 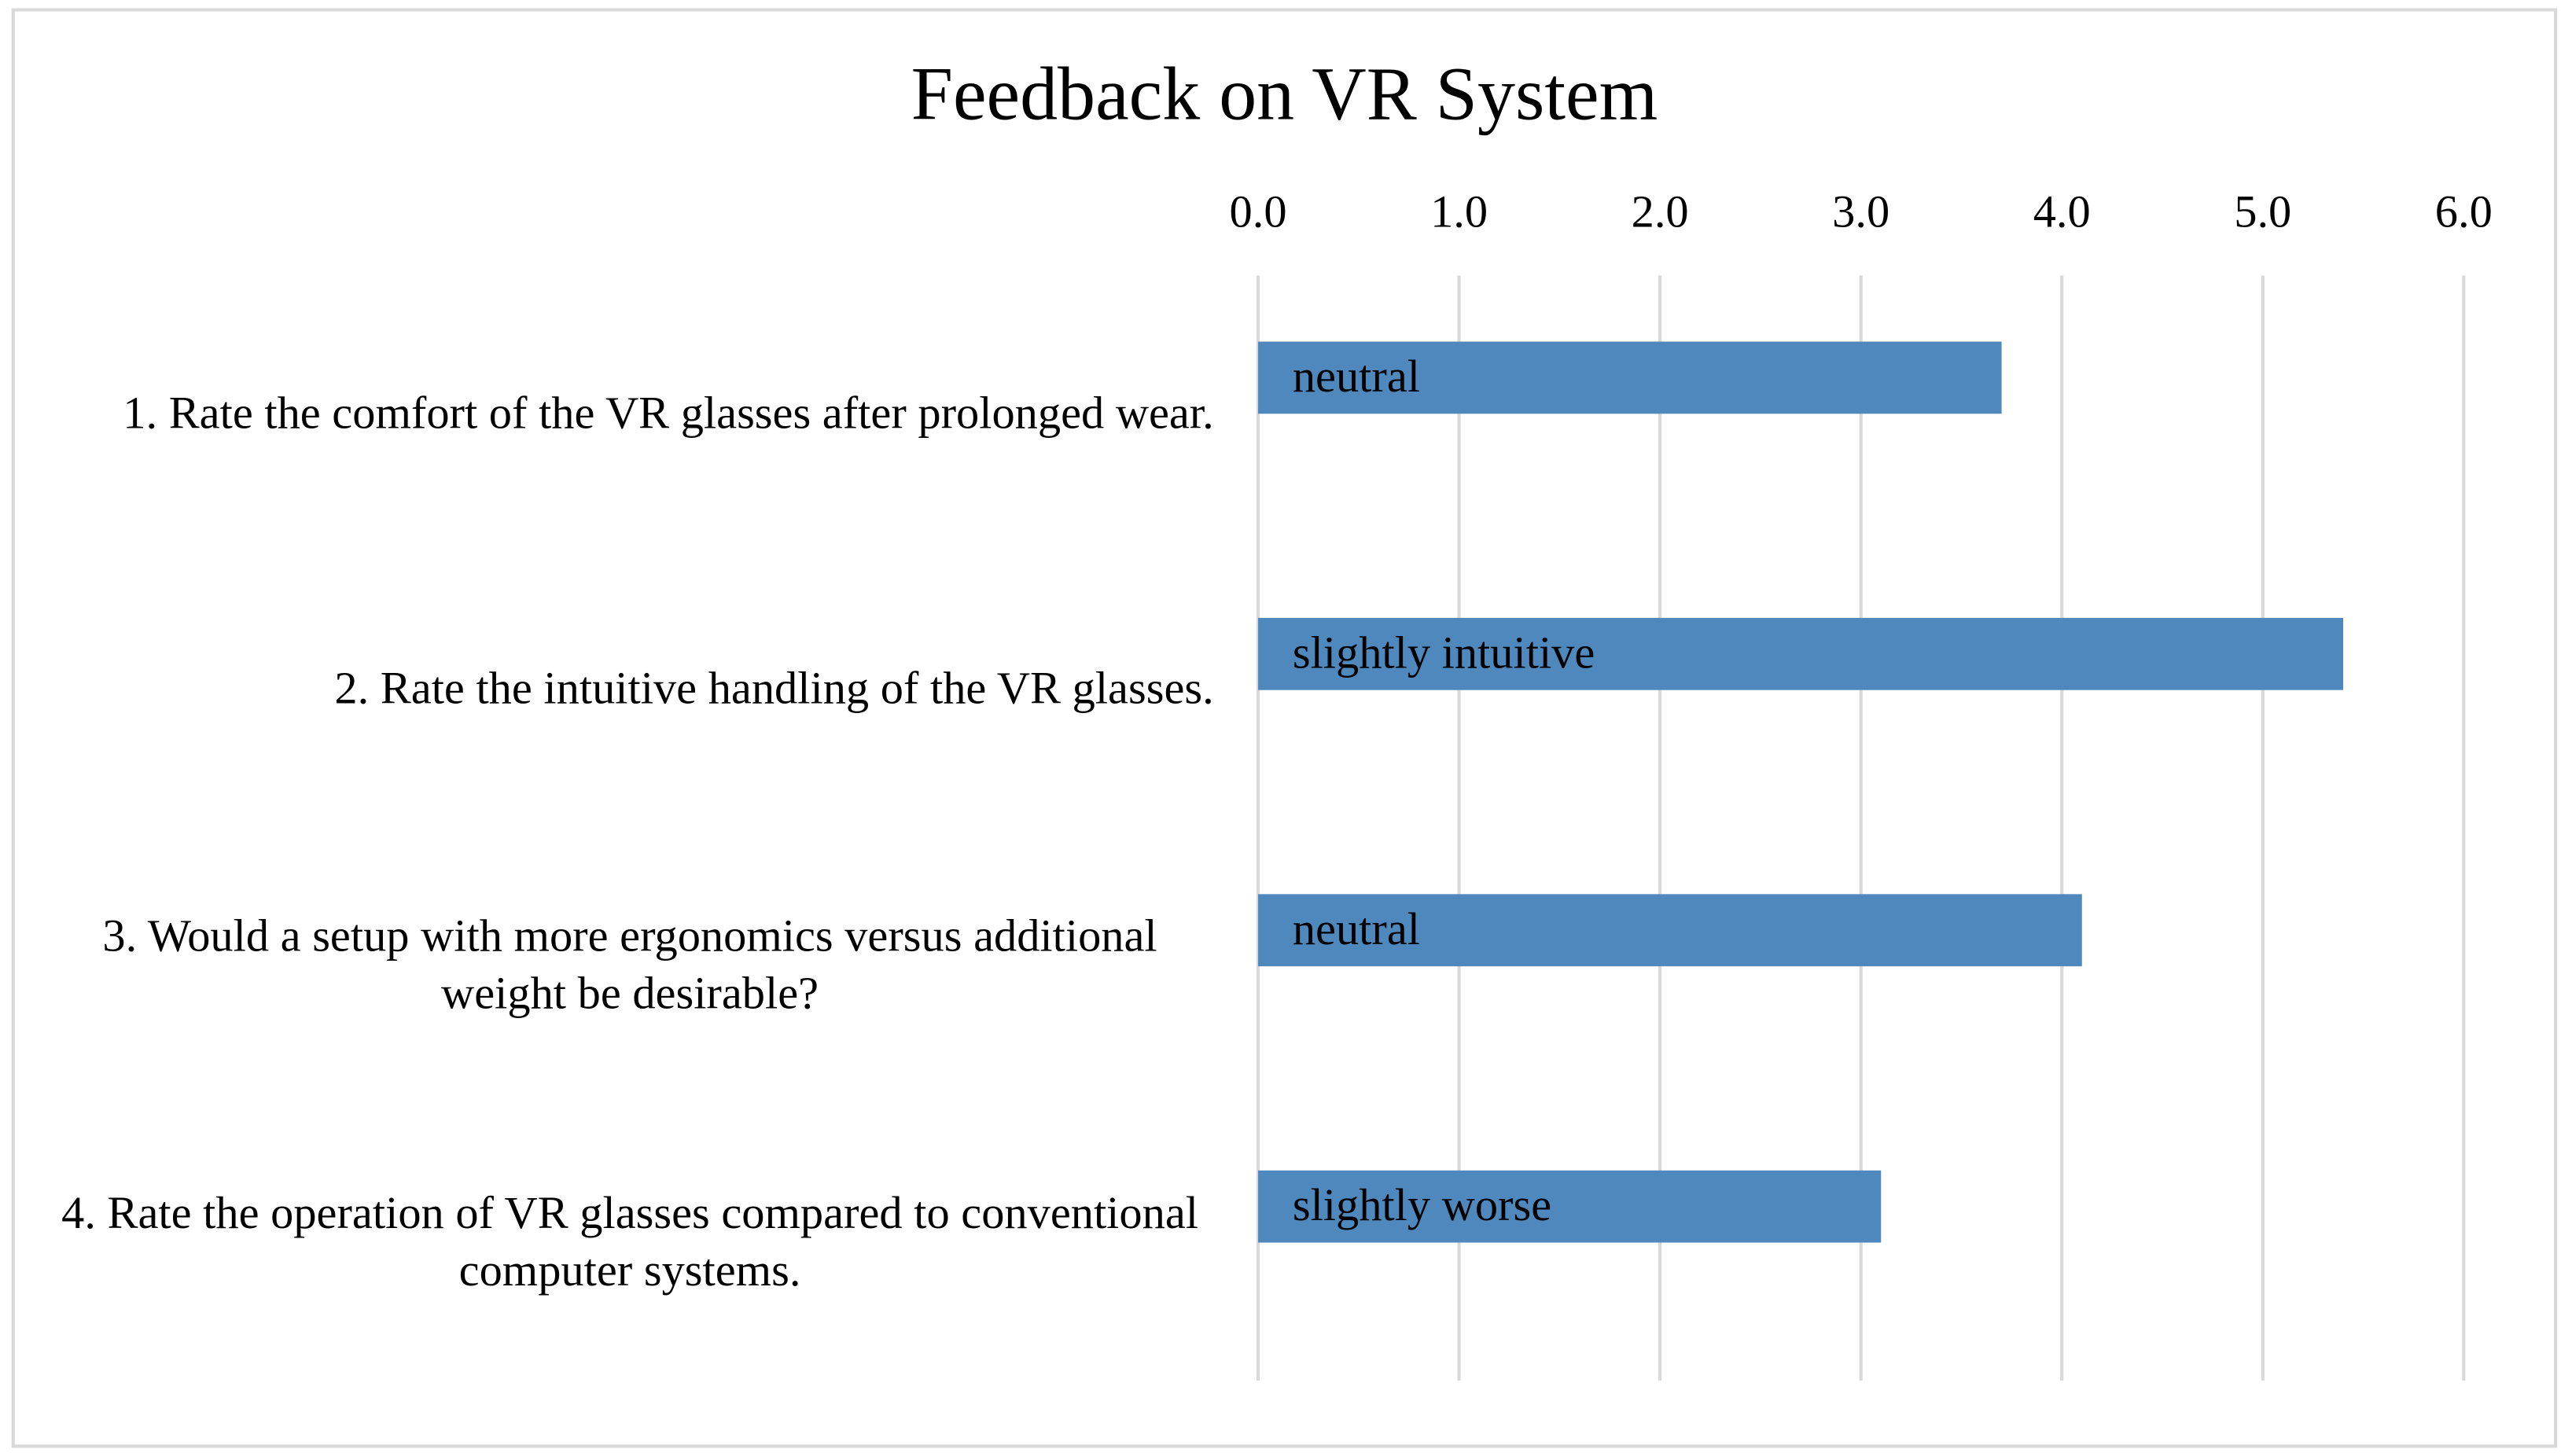 What do you see at coordinates (1422, 1204) in the screenshot?
I see `bar-label: slightly worse` at bounding box center [1422, 1204].